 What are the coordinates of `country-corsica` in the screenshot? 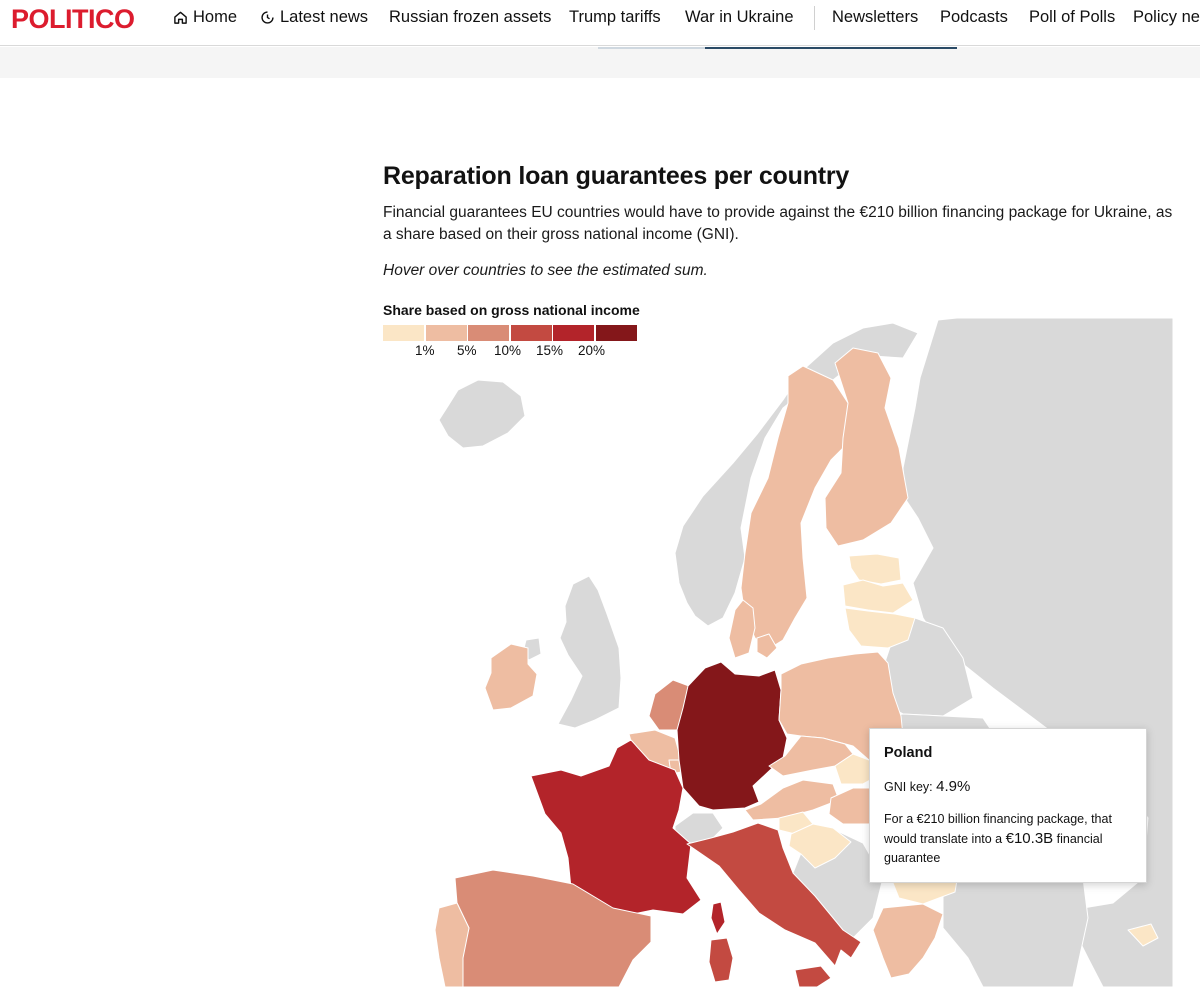 It's located at (718, 918).